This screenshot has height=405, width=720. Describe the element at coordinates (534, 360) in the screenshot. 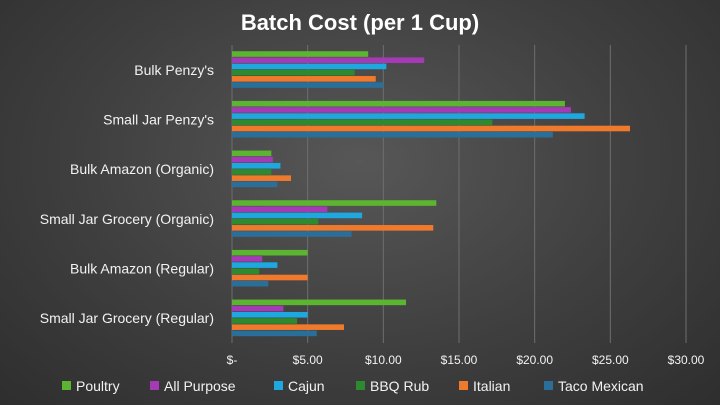

I see `x-tick-label: $20.00` at that location.